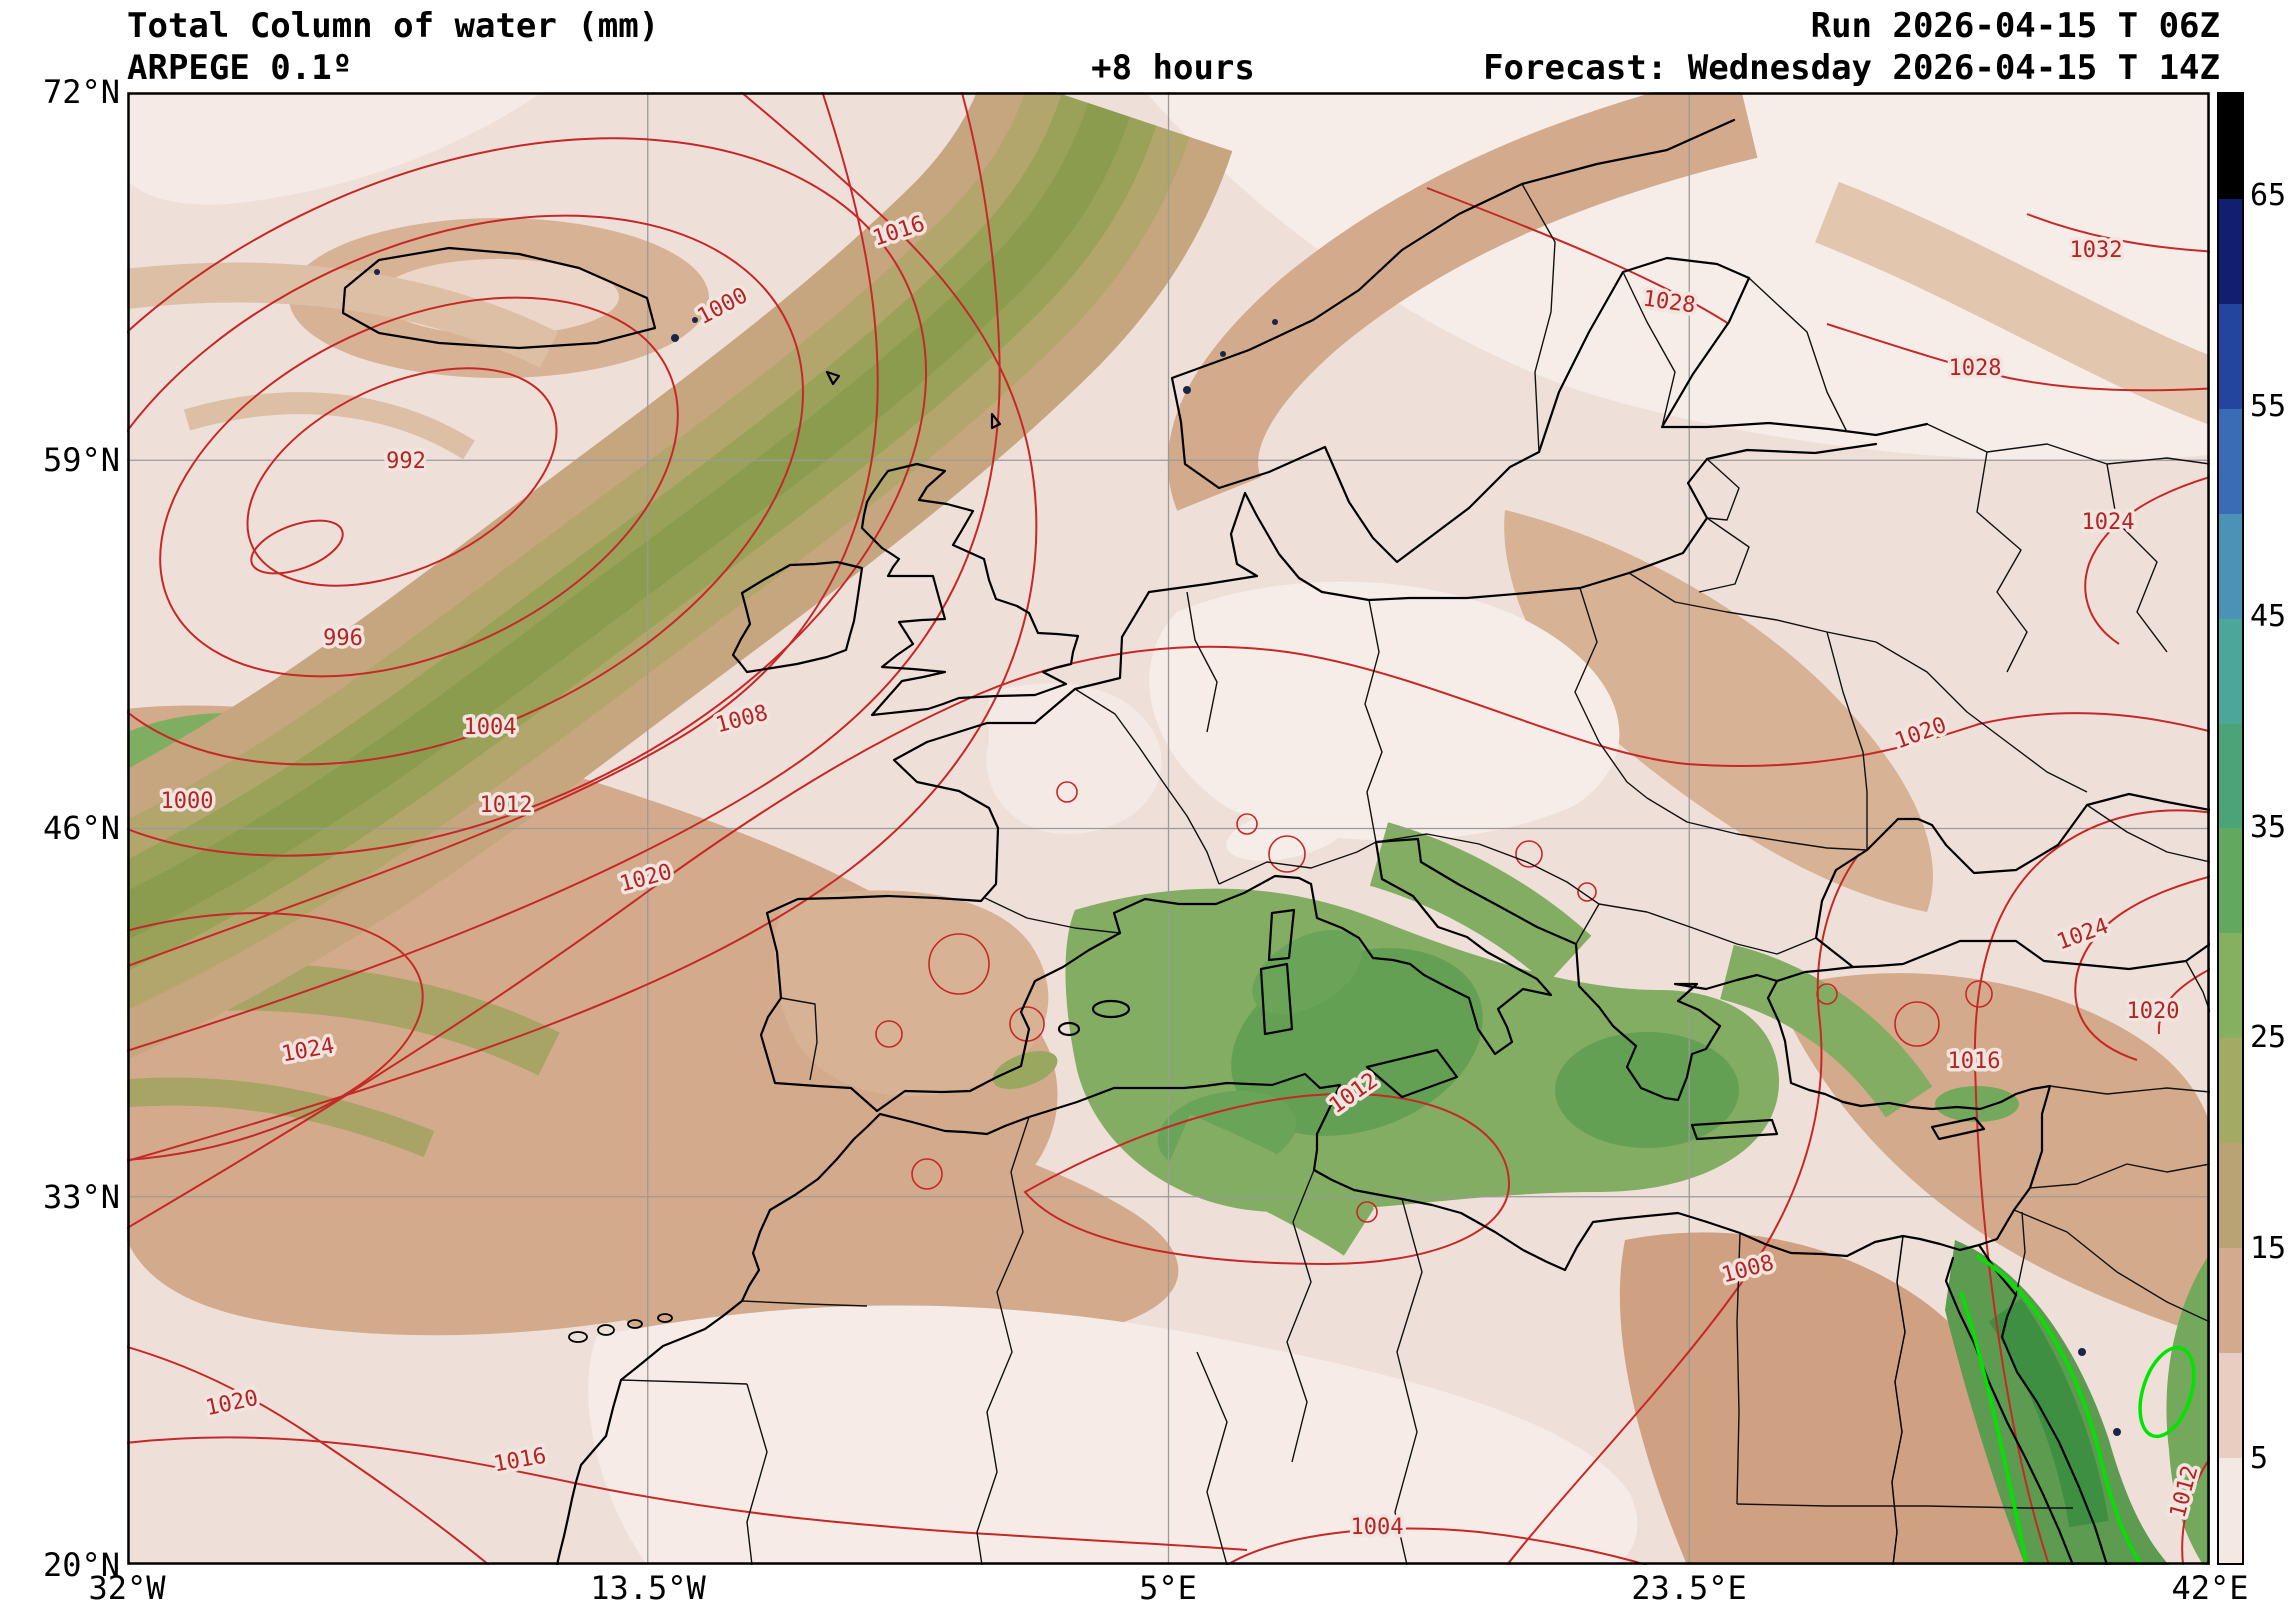 The image size is (2289, 1602). Describe the element at coordinates (406, 461) in the screenshot. I see `isobar-label: 992` at that location.